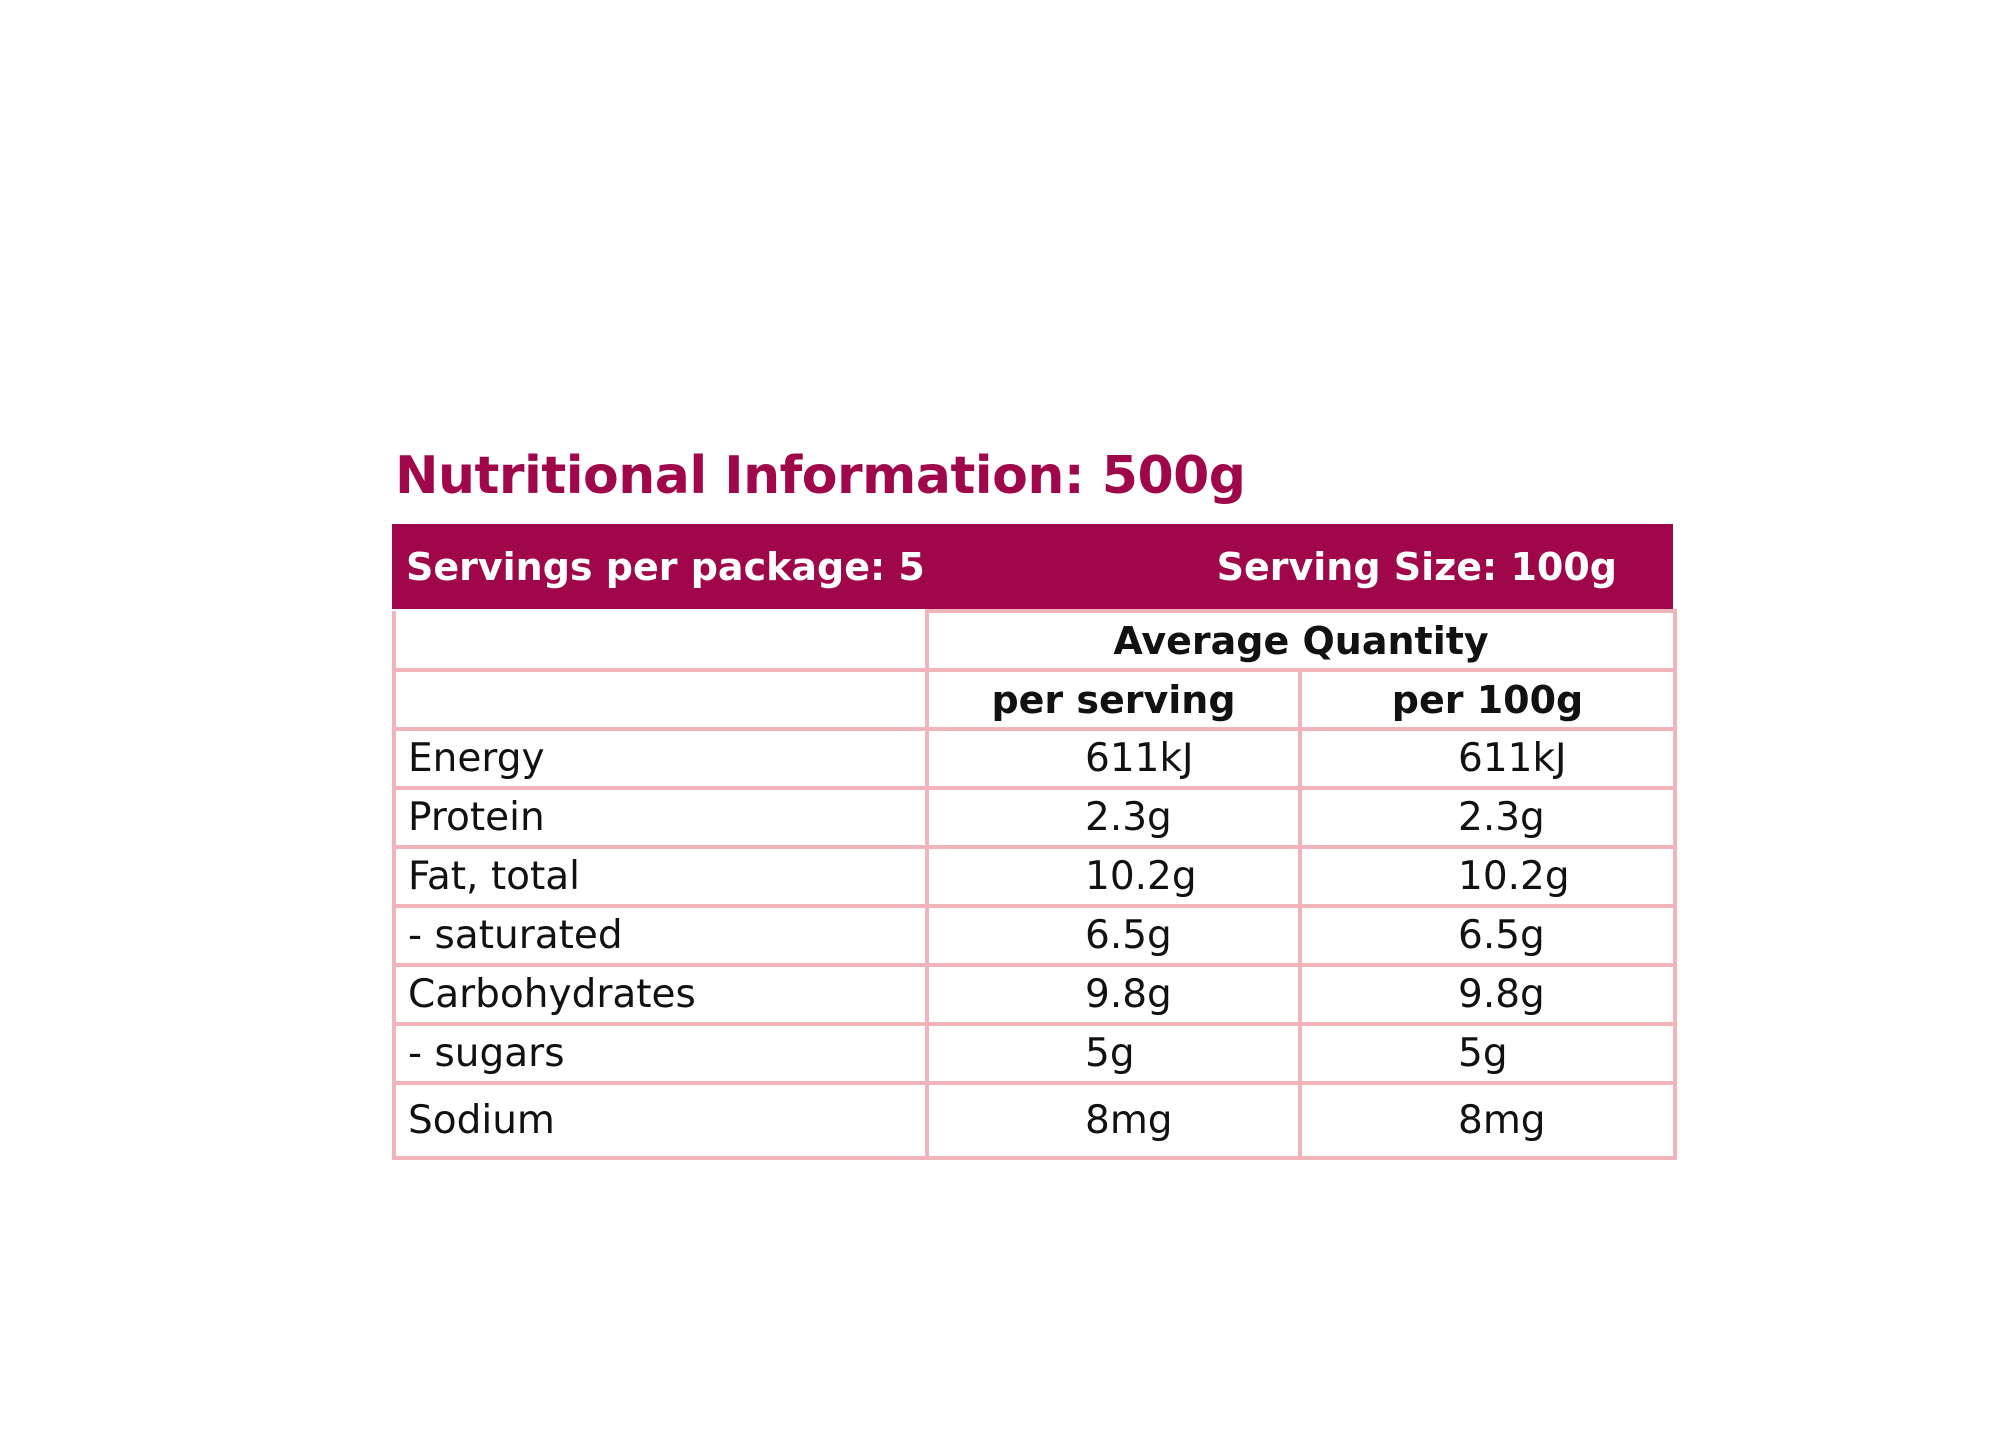 The image size is (2000, 1451). Describe the element at coordinates (1113, 994) in the screenshot. I see `per-serving-value: 9.8g` at that location.